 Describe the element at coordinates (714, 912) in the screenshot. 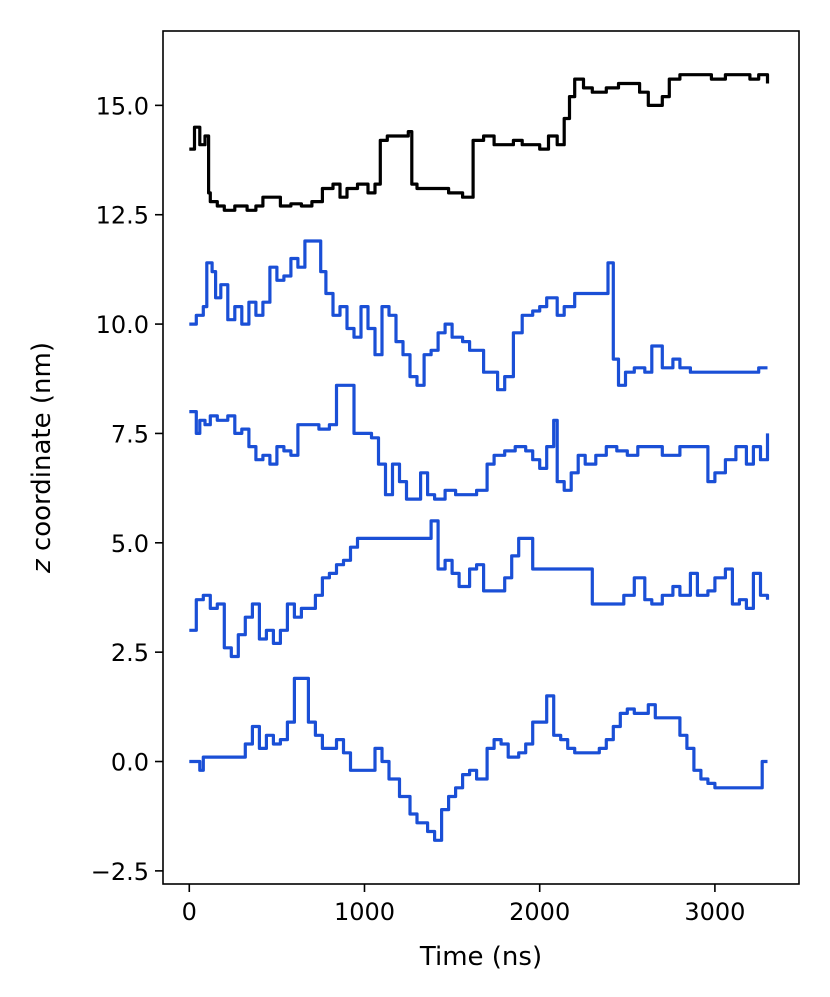

I see `x-tick-label: 3000` at that location.